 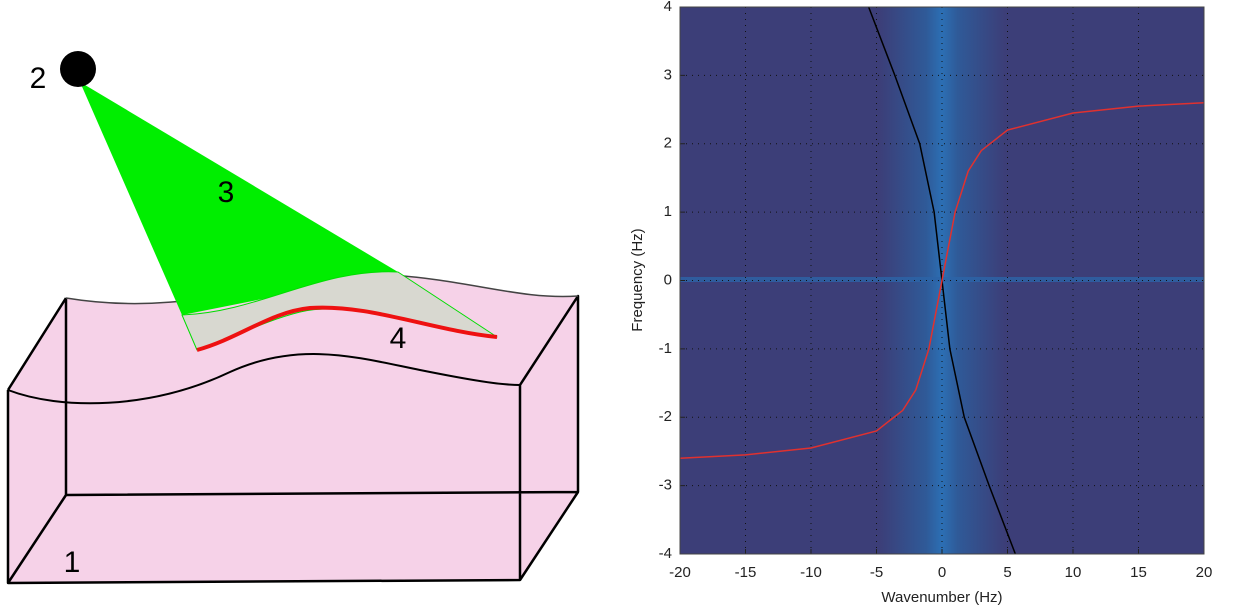 What do you see at coordinates (668, 211) in the screenshot?
I see `y-tick-label: 1` at bounding box center [668, 211].